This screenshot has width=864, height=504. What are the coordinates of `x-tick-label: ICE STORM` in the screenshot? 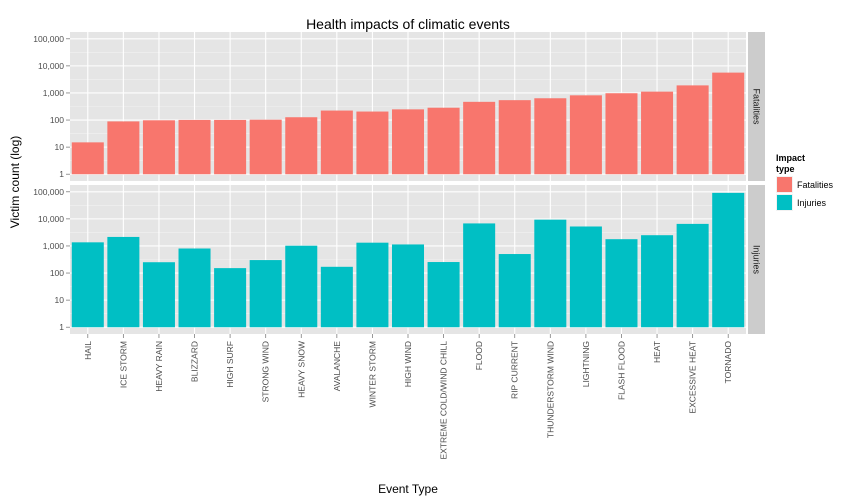 It's located at (123, 364).